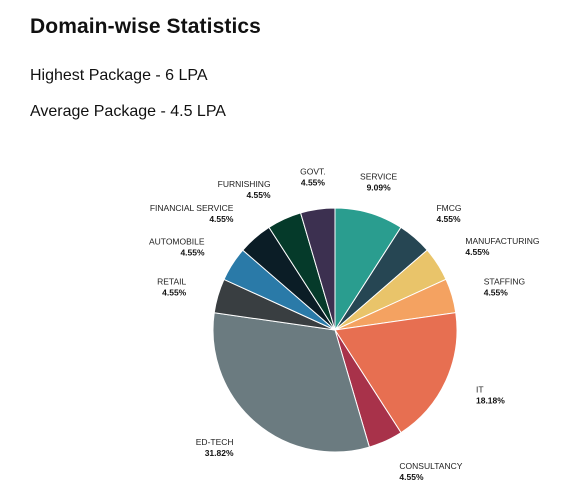 The image size is (563, 489). Describe the element at coordinates (480, 389) in the screenshot. I see `slice-label-it: IT` at that location.